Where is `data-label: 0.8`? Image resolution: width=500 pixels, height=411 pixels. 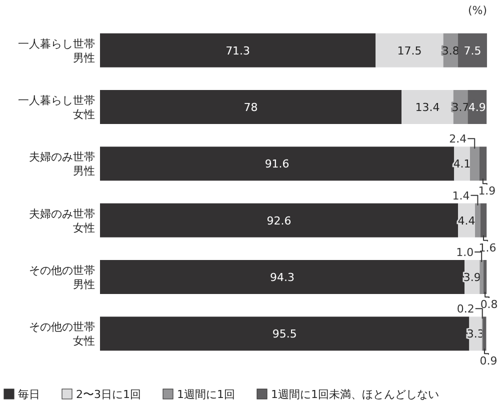 data-label: 0.8 is located at coordinates (489, 304).